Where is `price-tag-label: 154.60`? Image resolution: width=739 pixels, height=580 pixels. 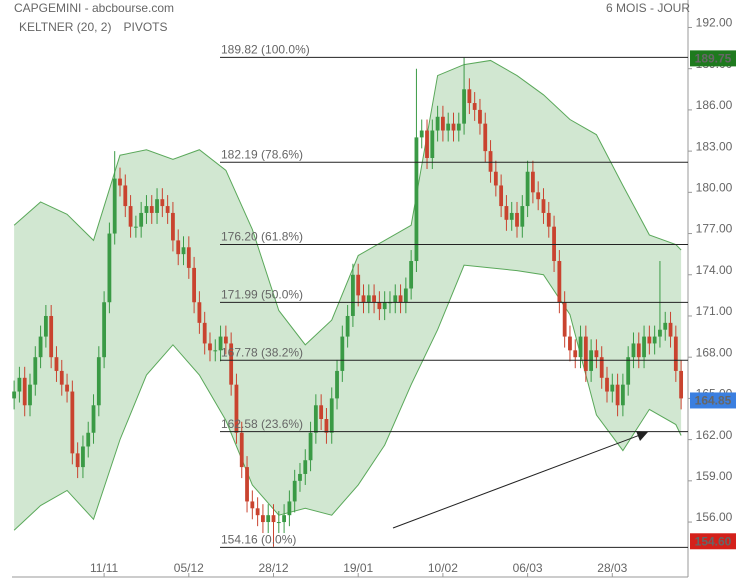 price-tag-label: 154.60 is located at coordinates (713, 541).